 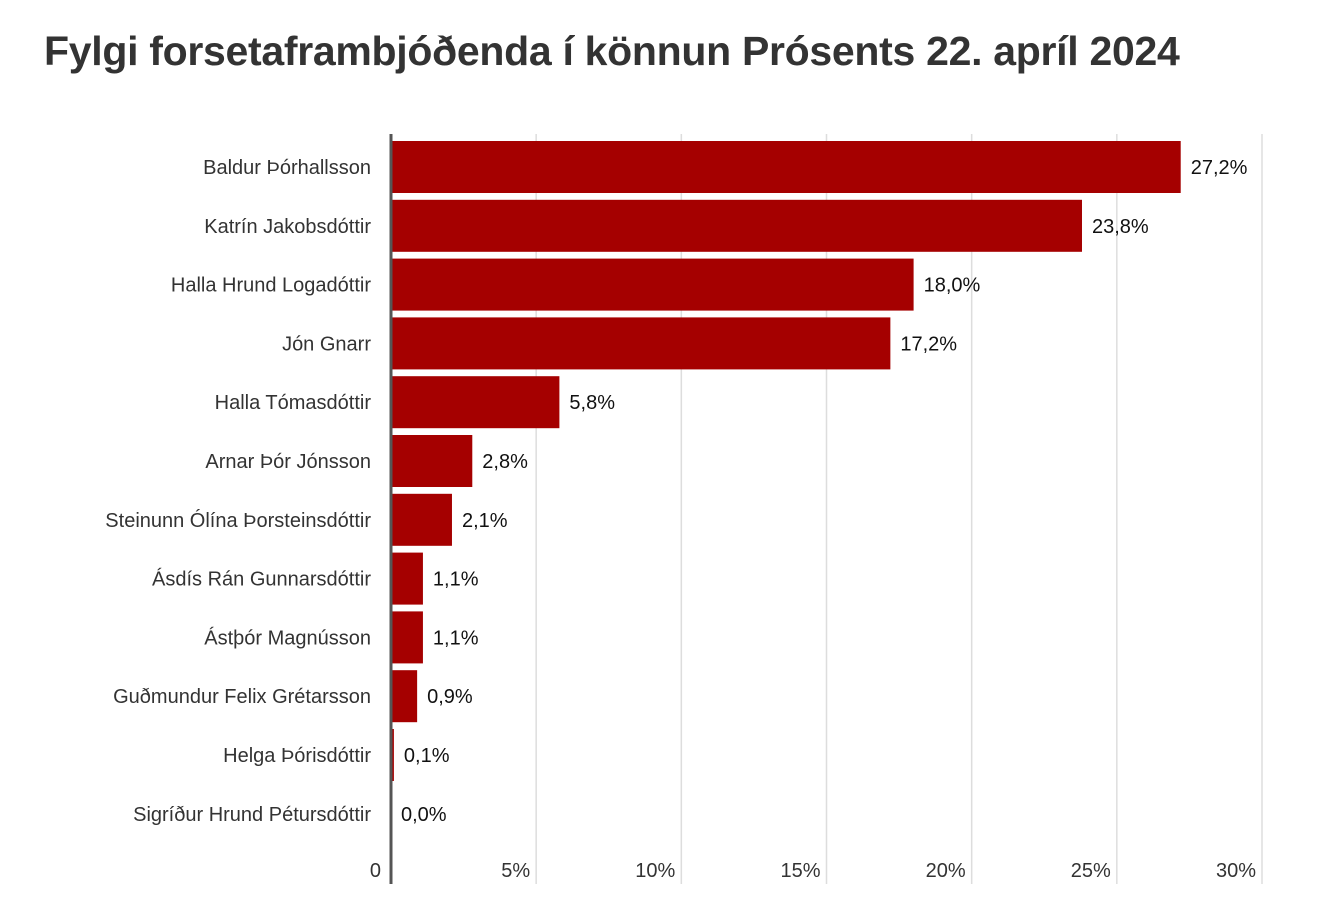 I want to click on x-tick-label: 25%, so click(x=1091, y=871).